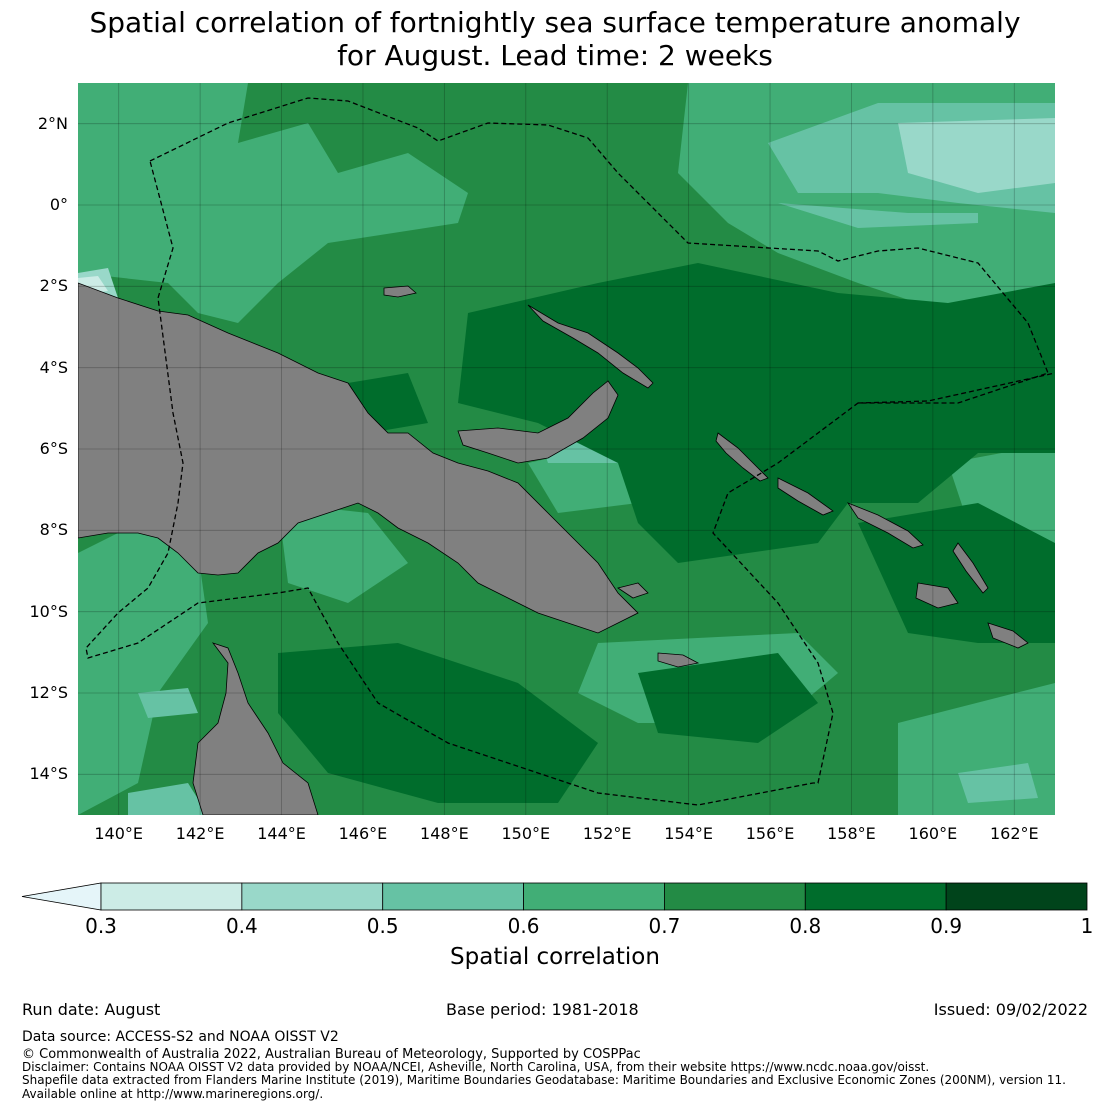  What do you see at coordinates (688, 833) in the screenshot?
I see `lon-tick-label: 154°E` at bounding box center [688, 833].